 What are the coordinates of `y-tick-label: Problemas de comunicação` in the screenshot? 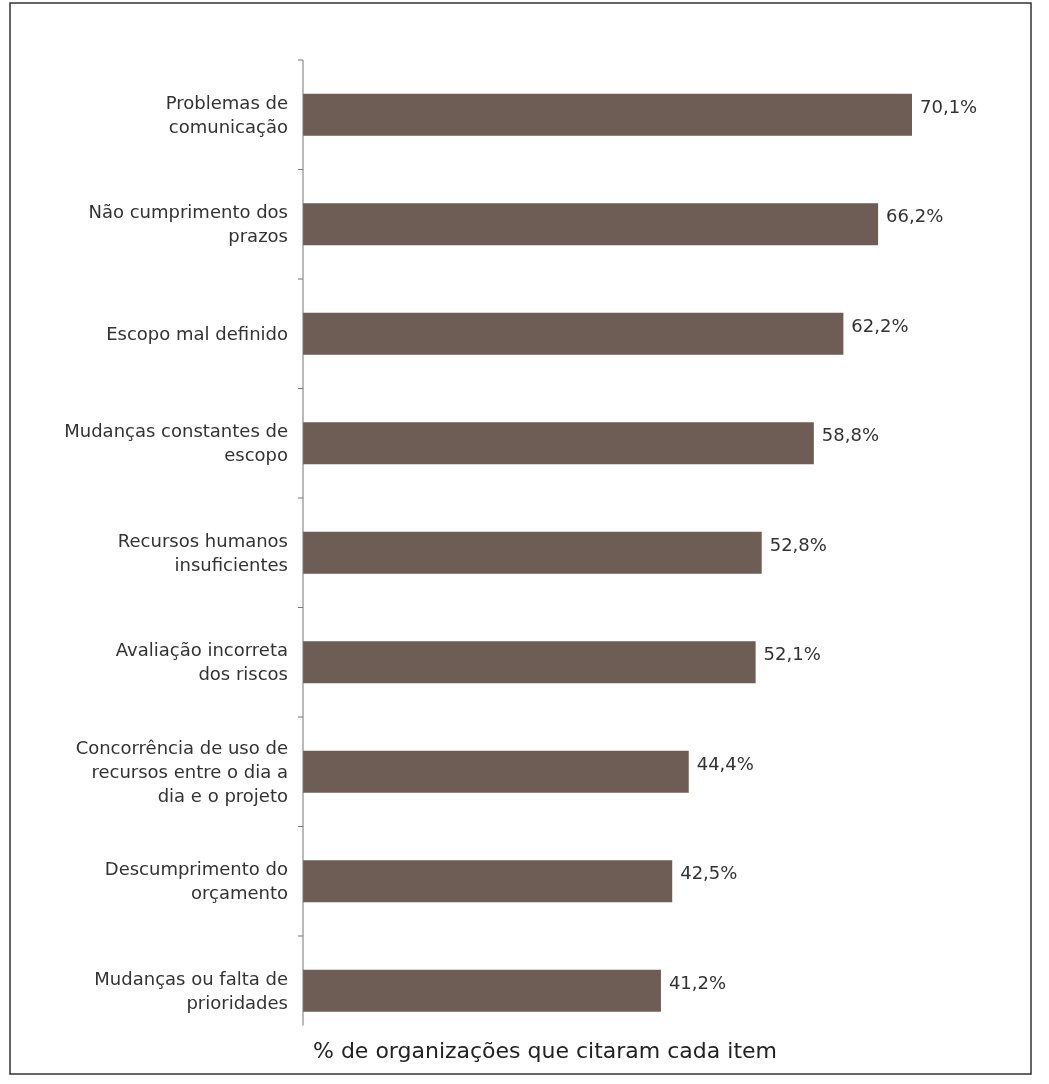 It's located at (226, 114).